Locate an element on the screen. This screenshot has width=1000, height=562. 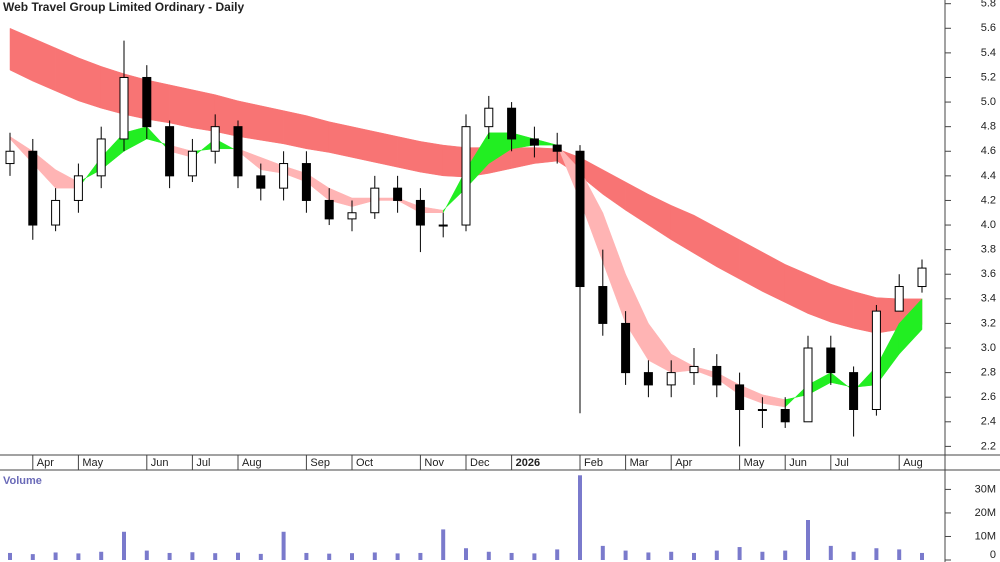
y-tick-label: 30M is located at coordinates (985, 489).